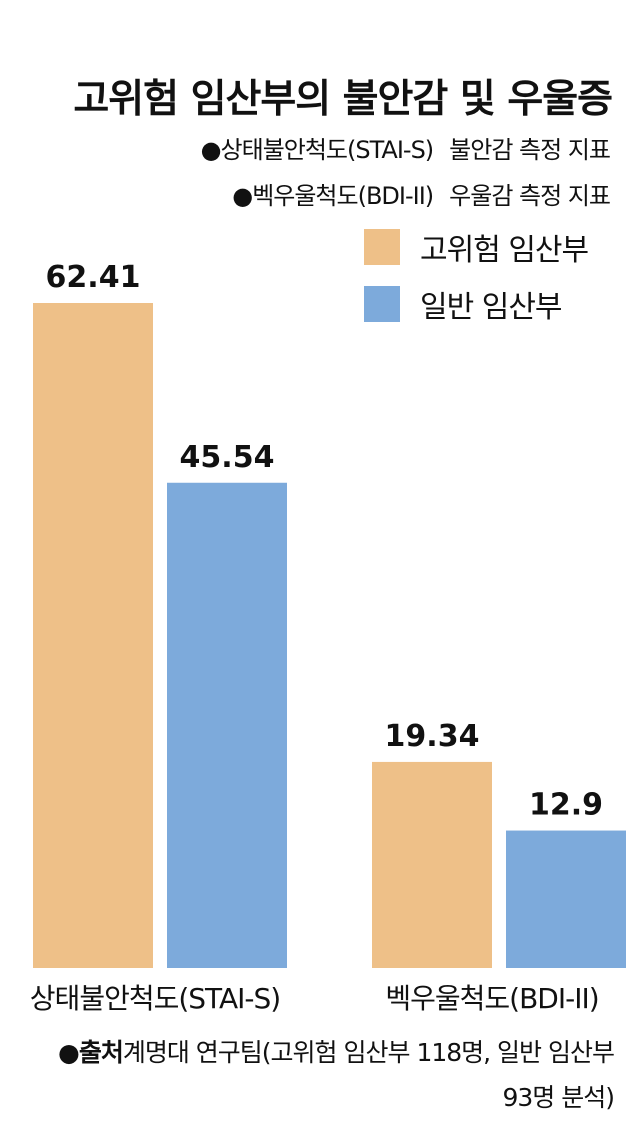  I want to click on legend-item-general: 일반 임산부, so click(463, 304).